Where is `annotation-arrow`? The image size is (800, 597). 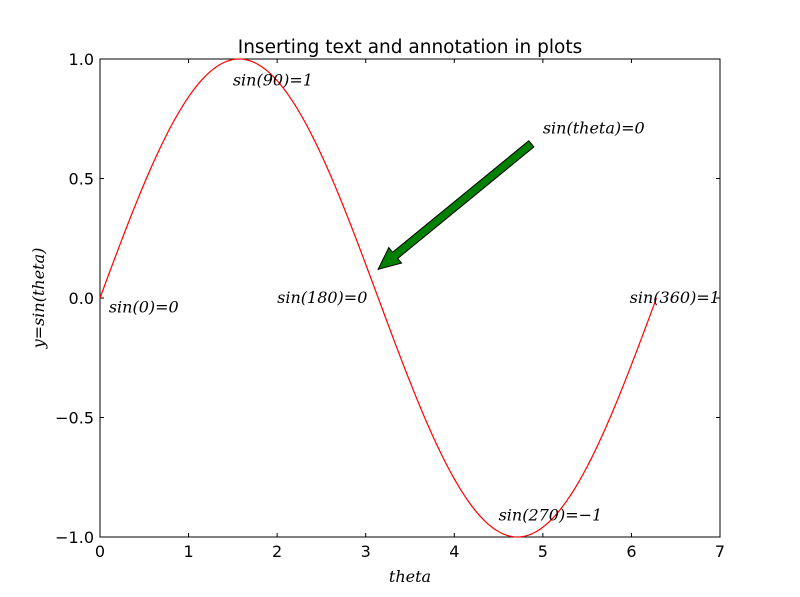
annotation-arrow is located at coordinates (456, 205).